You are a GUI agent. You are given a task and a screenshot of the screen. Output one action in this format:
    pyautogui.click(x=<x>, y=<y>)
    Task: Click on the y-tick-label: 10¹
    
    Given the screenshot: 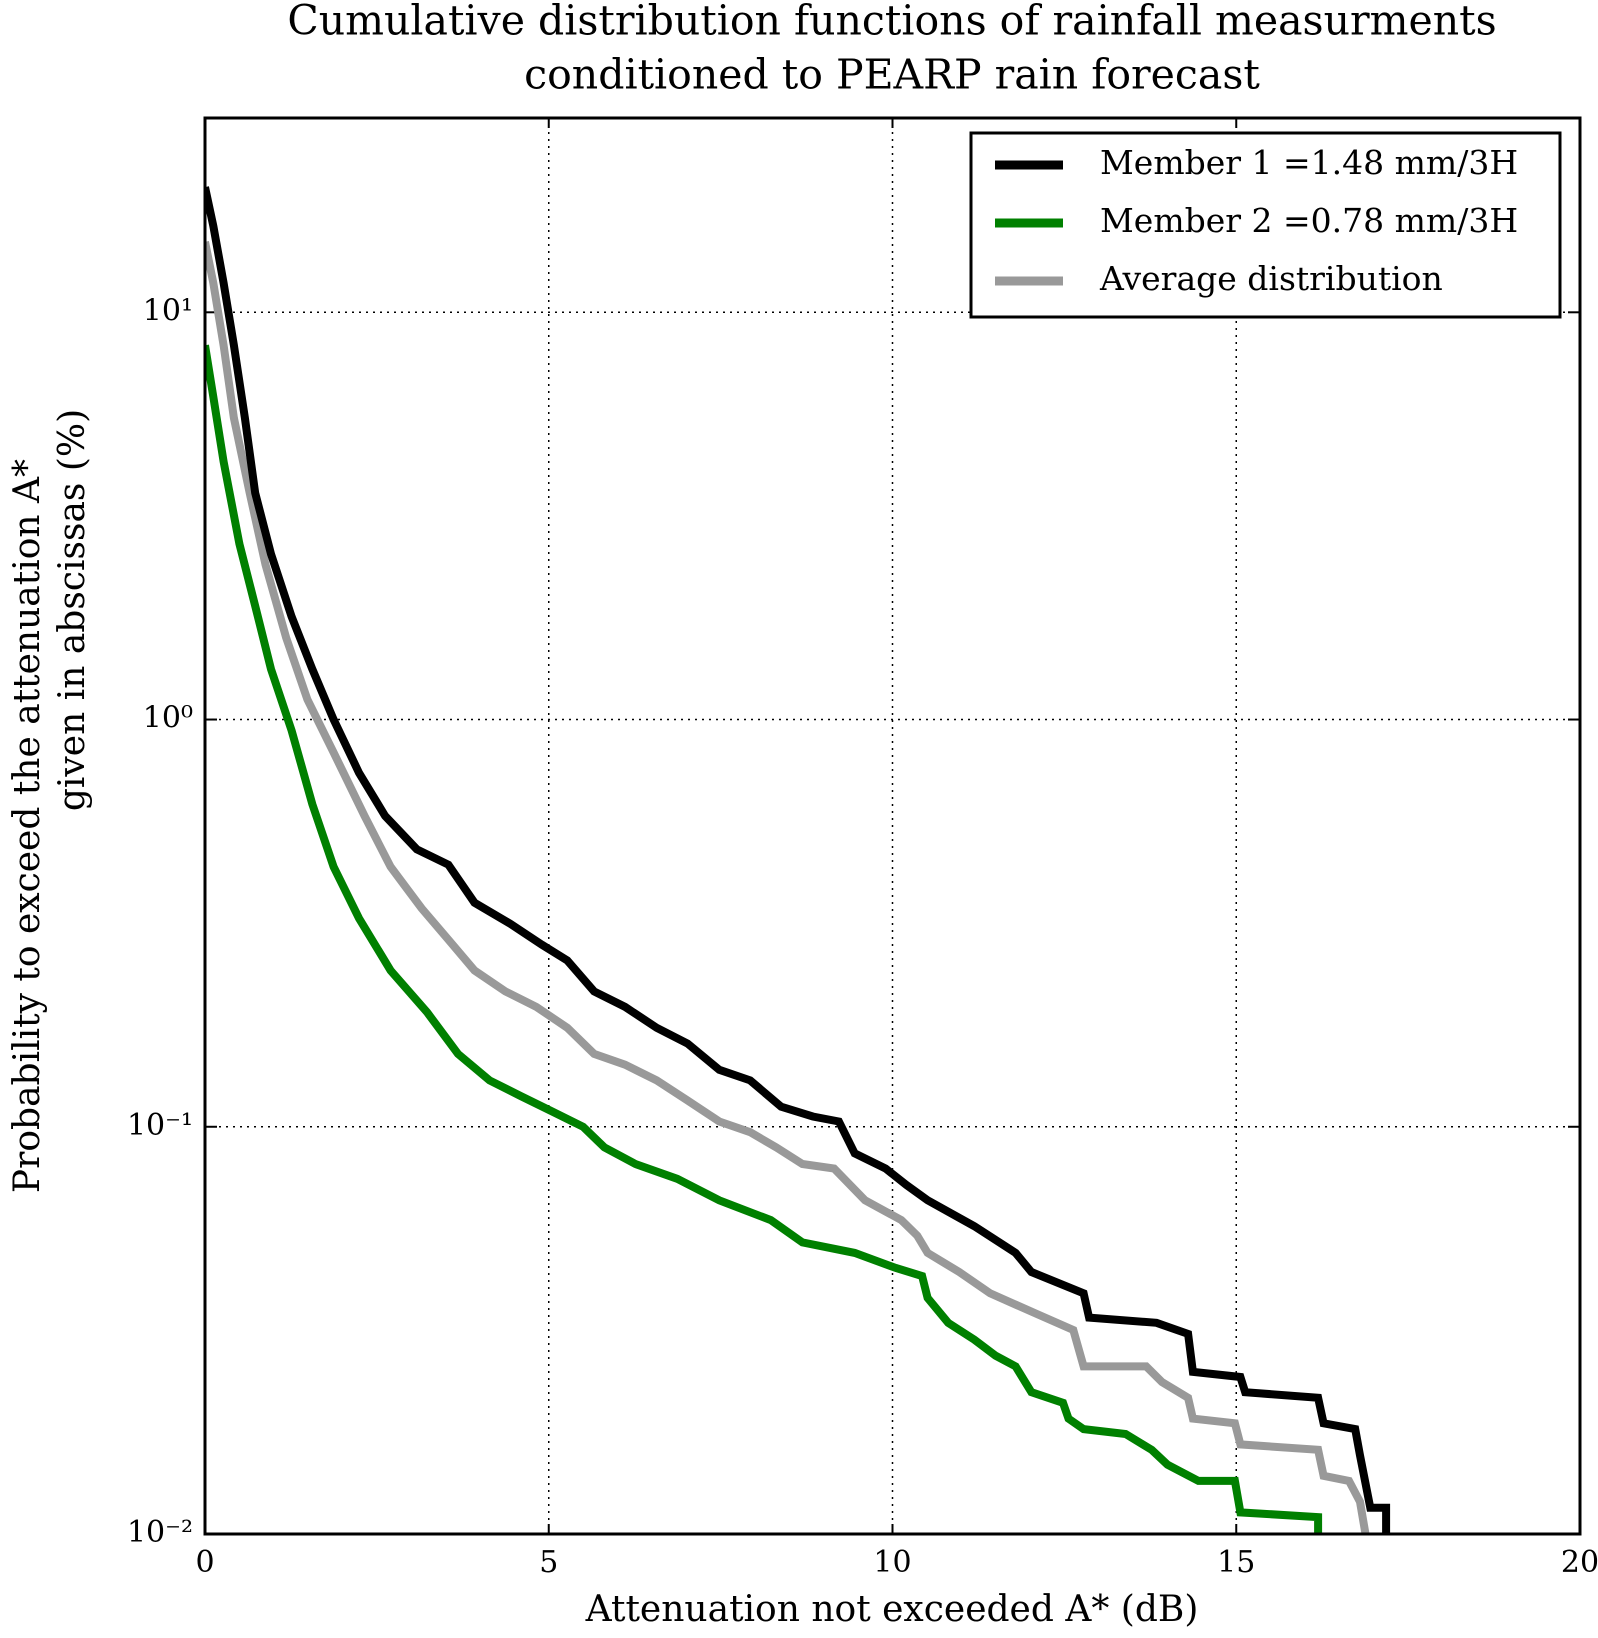 What is the action you would take?
    pyautogui.click(x=168, y=310)
    